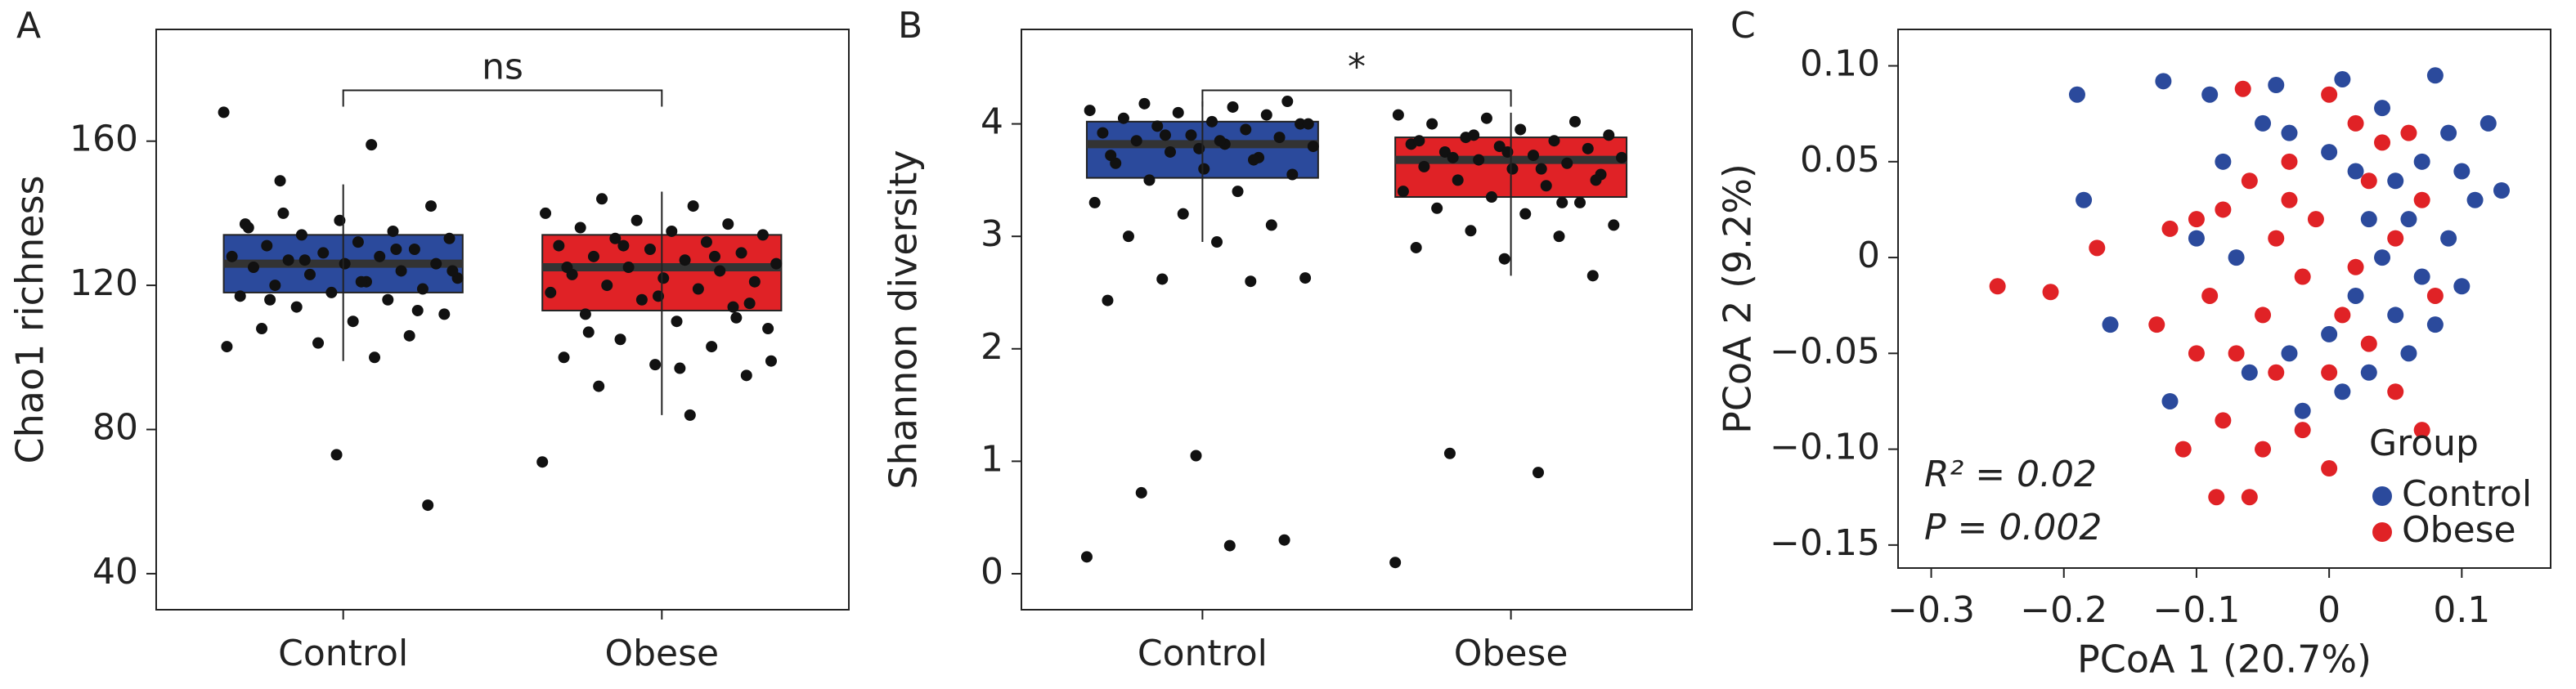 This screenshot has width=2576, height=689. I want to click on x-tick-label: 0, so click(2329, 610).